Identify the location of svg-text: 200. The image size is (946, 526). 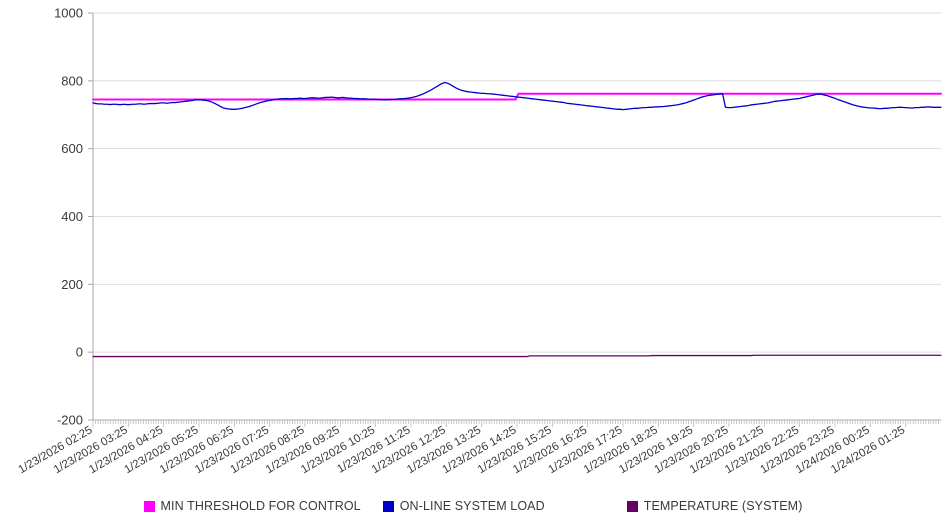
(72, 284).